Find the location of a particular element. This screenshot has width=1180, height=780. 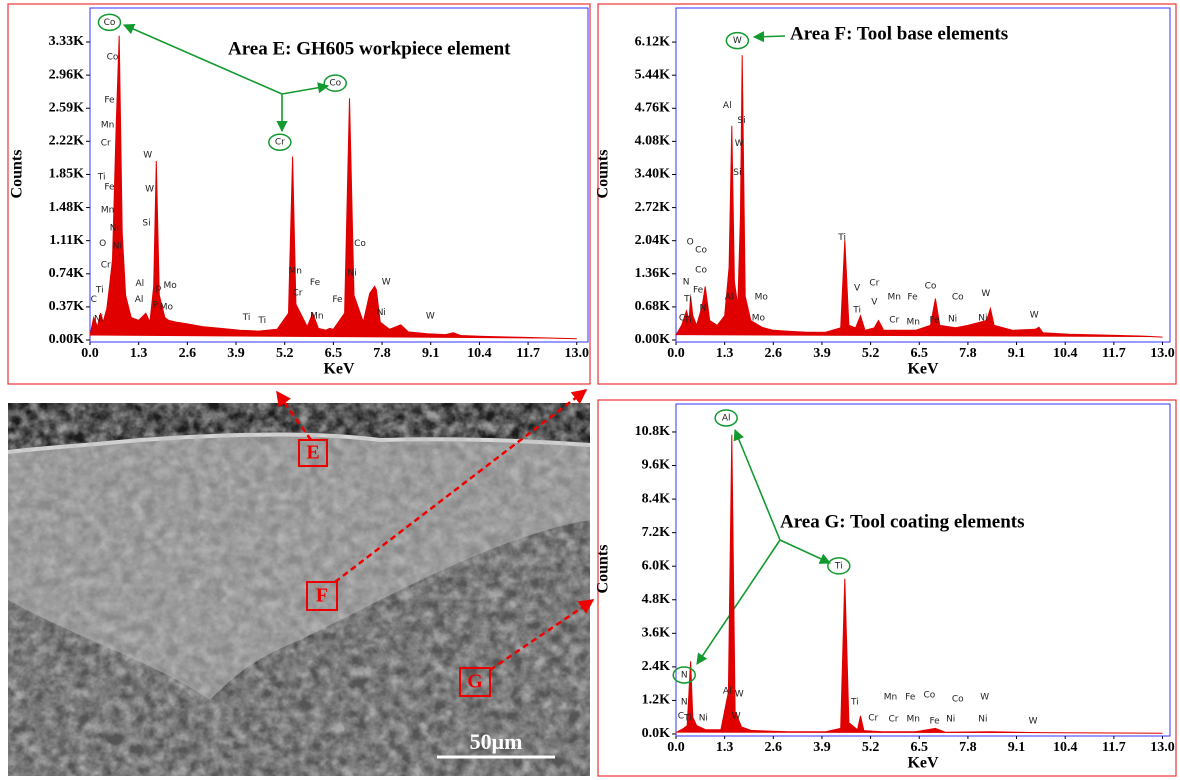

y-tick-label: 3.6K is located at coordinates (656, 633).